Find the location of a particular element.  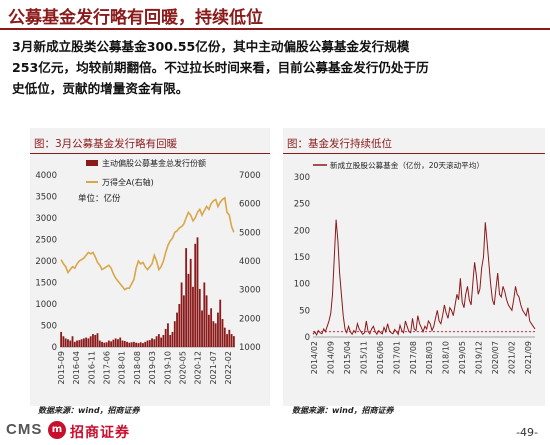

legend-label: 万得全A(右轴) is located at coordinates (128, 182).